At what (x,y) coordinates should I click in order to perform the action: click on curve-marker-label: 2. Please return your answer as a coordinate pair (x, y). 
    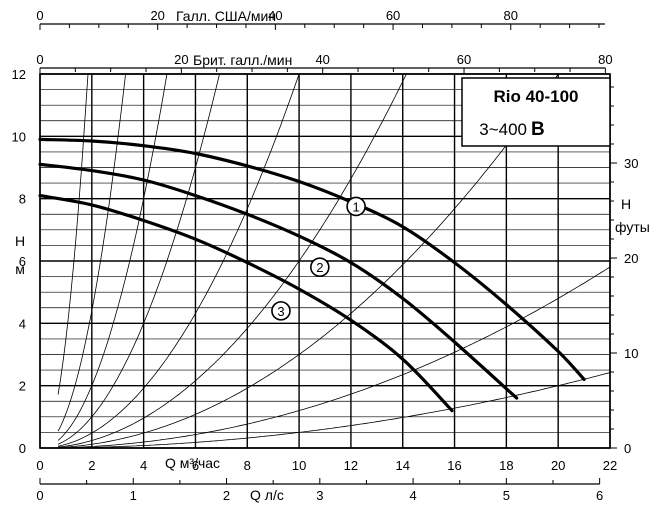
    Looking at the image, I should click on (319, 267).